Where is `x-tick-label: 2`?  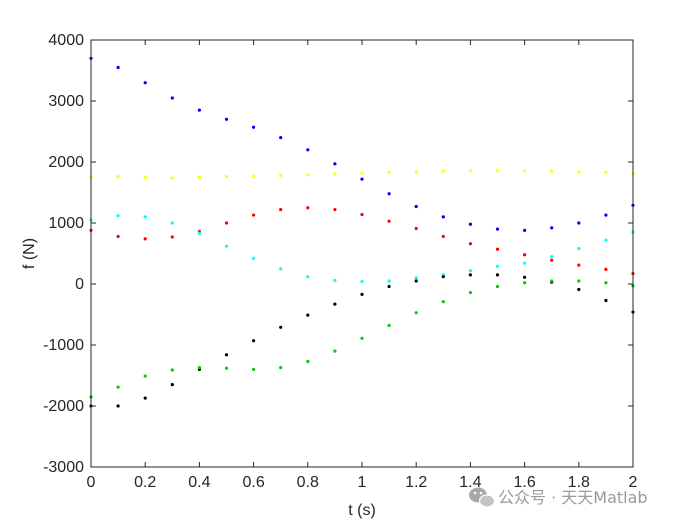 x-tick-label: 2 is located at coordinates (633, 482).